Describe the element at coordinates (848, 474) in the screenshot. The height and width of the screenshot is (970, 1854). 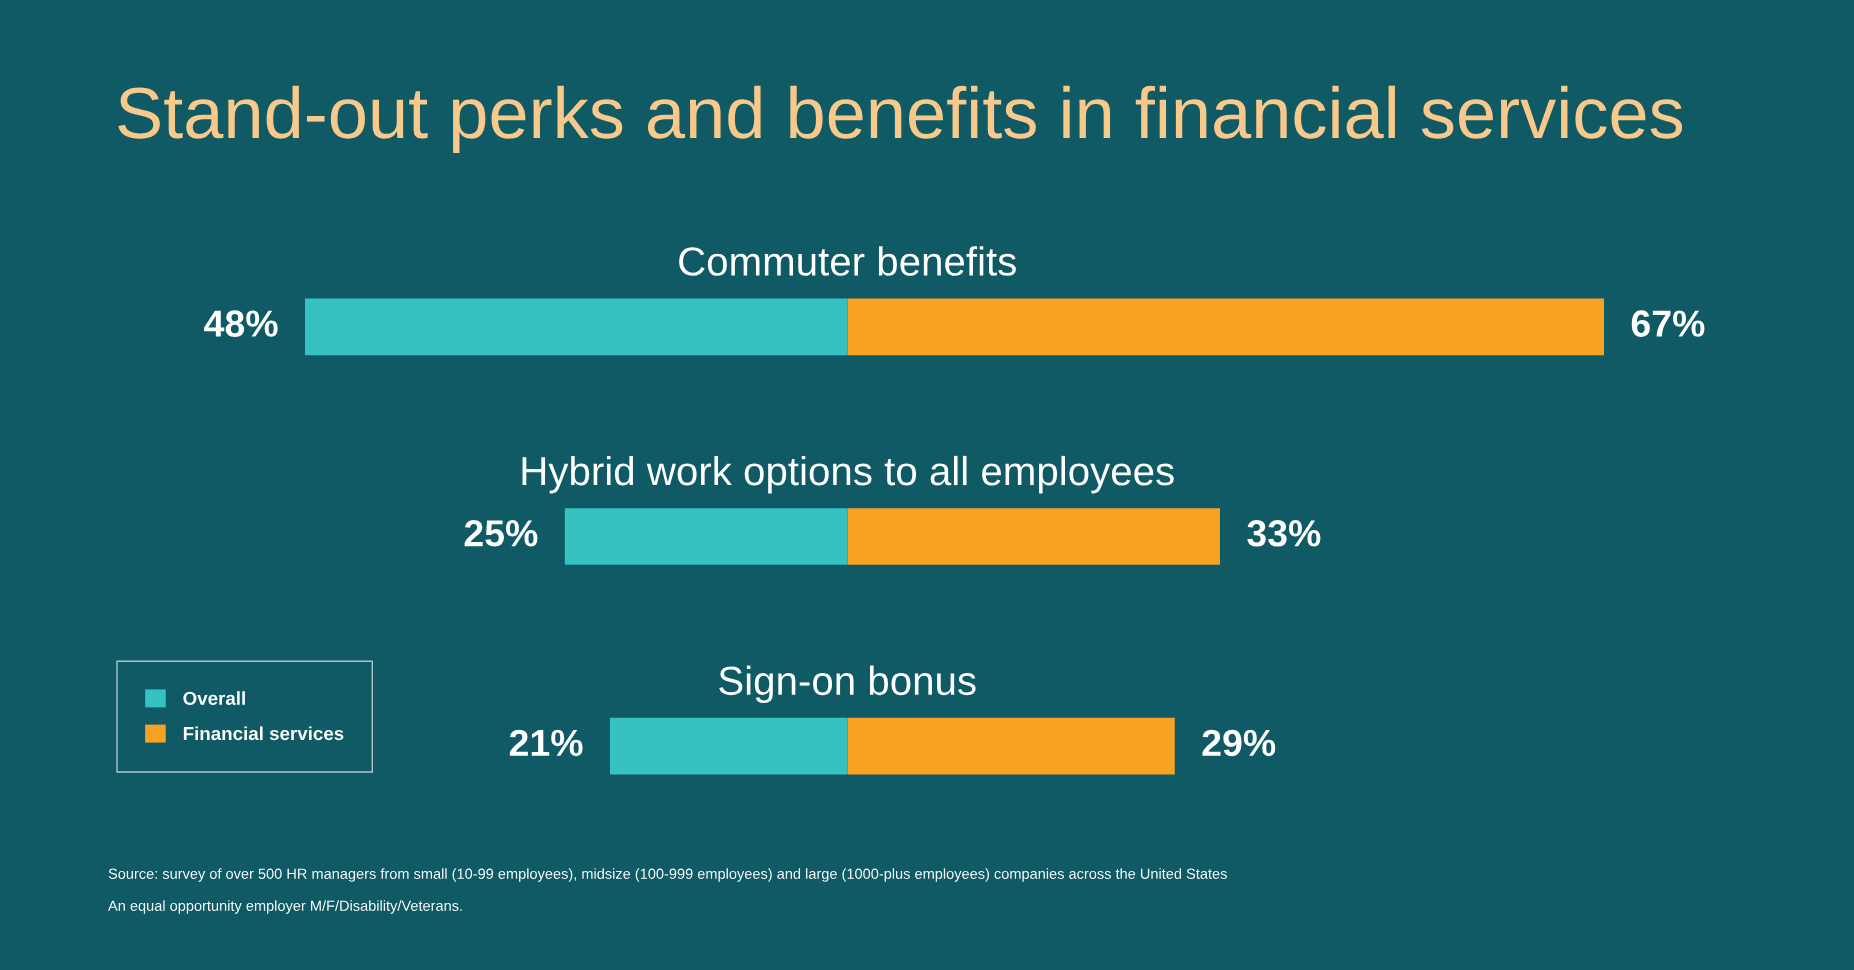
I see `y-tick-label: Hybrid work options to all employees` at that location.